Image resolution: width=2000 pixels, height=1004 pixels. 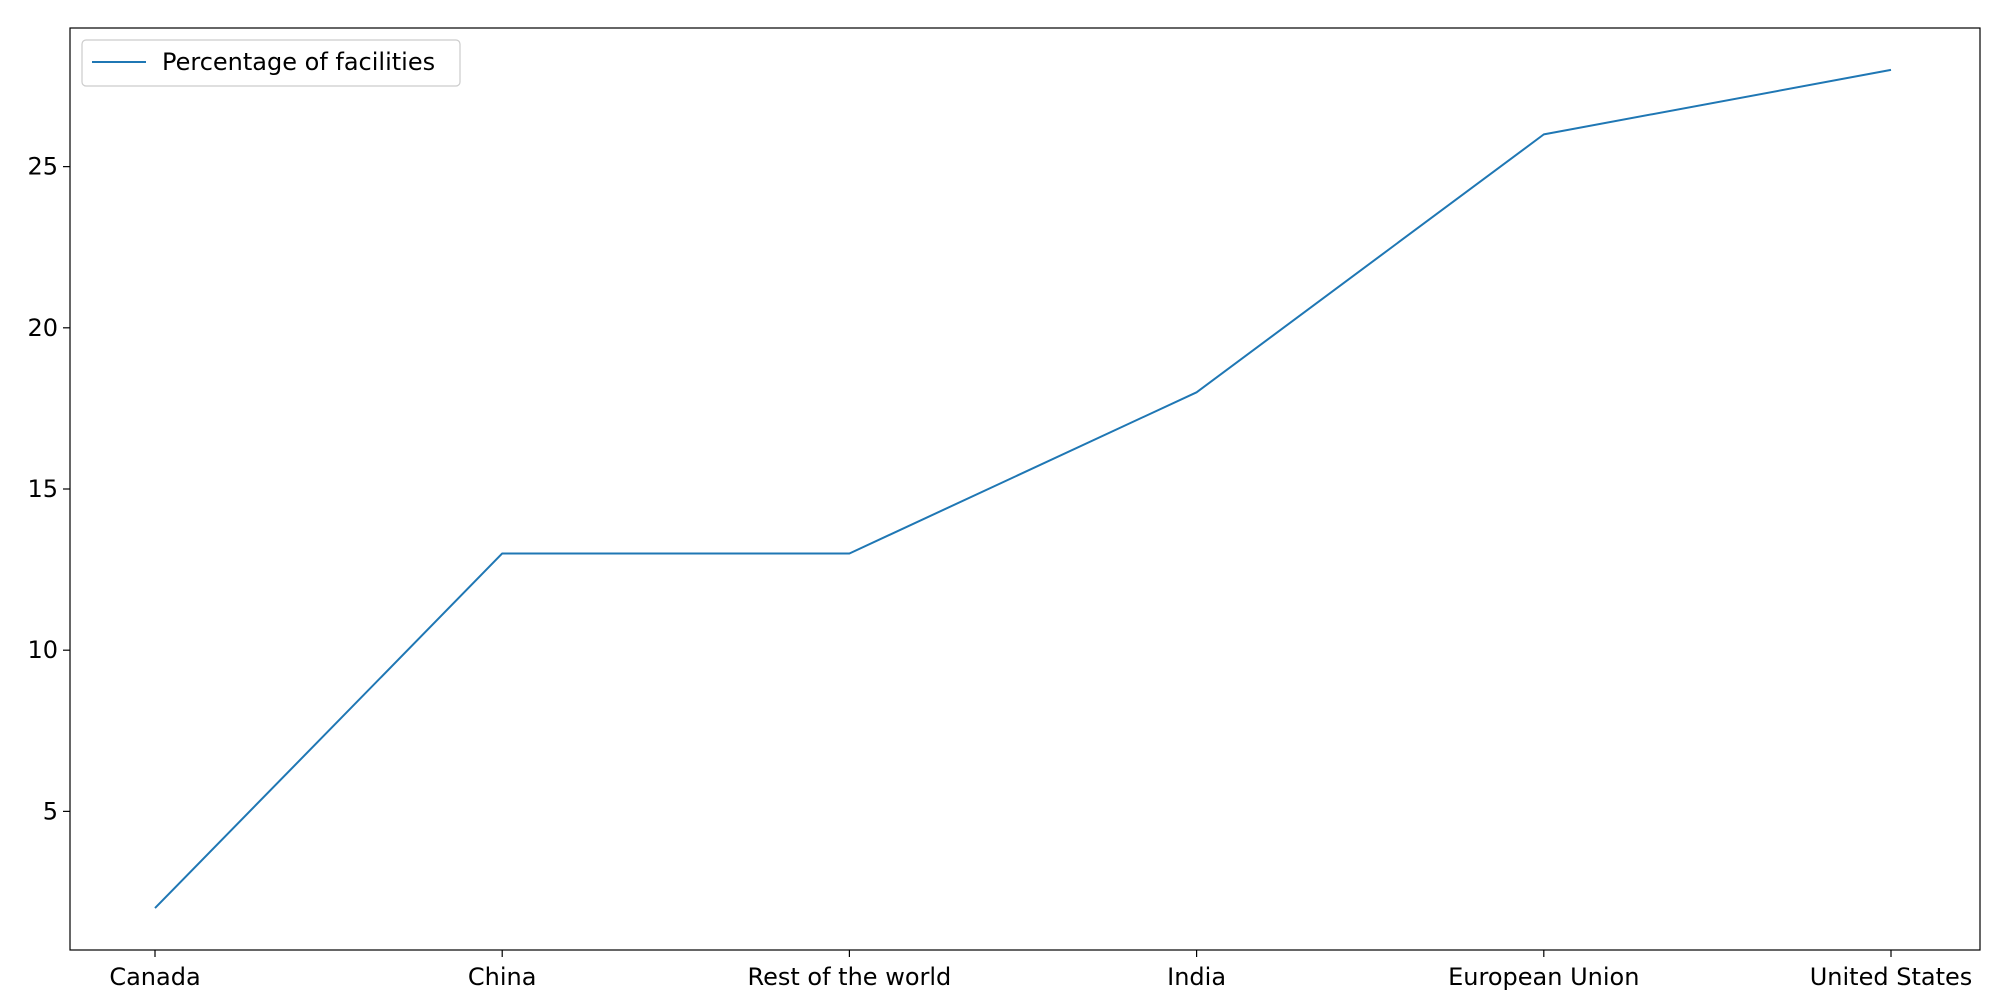 I want to click on y-tick-label: 25, so click(x=42, y=167).